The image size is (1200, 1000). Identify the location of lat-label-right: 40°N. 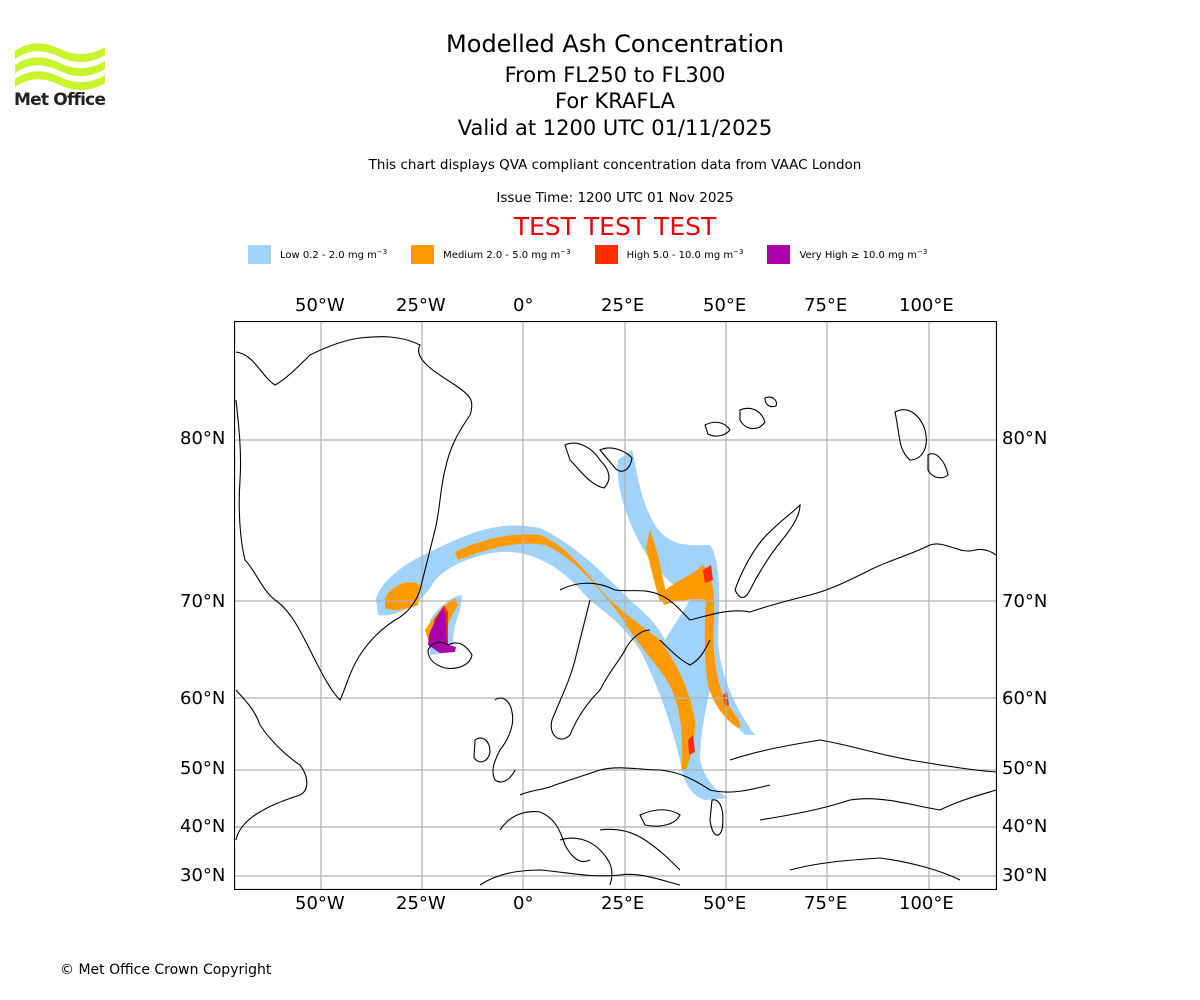
(1025, 826).